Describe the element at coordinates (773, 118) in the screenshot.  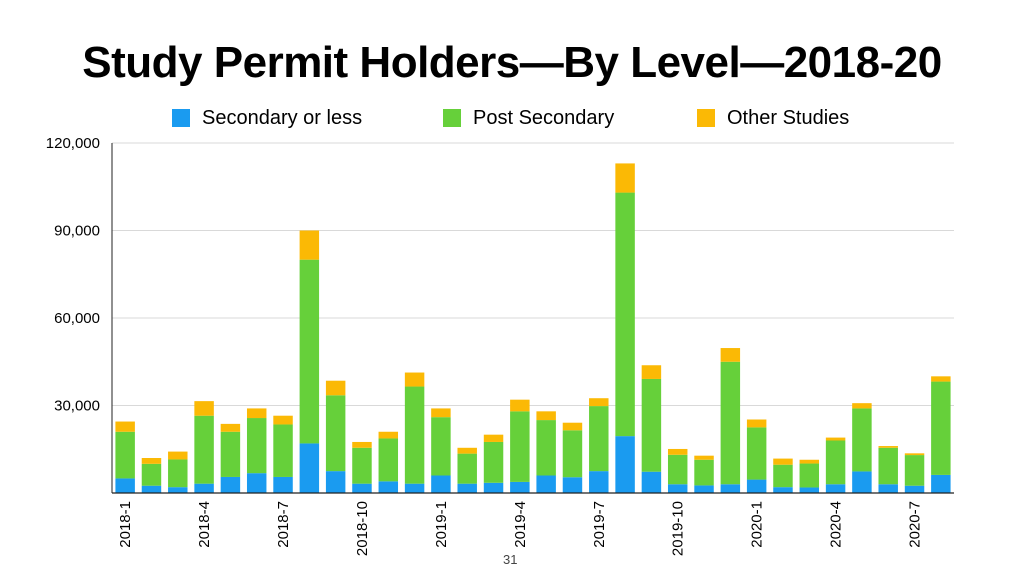
I see `legend-item-other-studies: Other Studies` at that location.